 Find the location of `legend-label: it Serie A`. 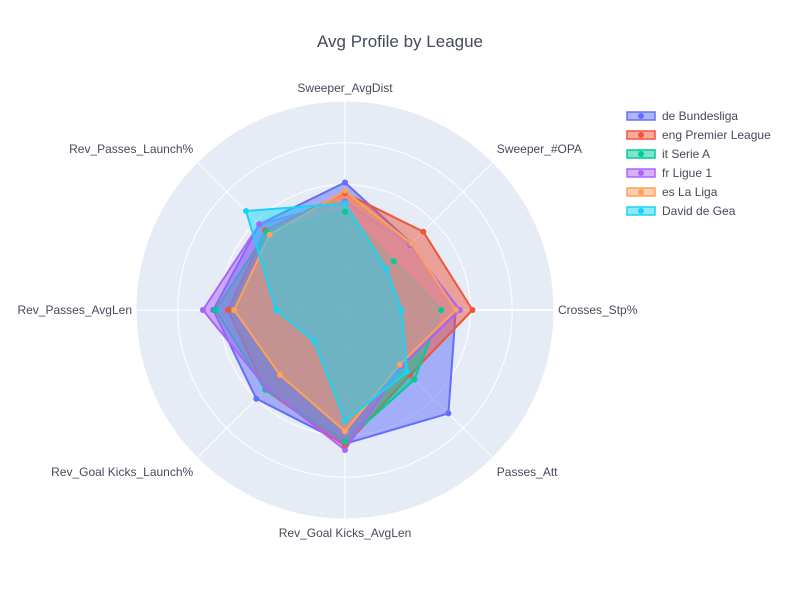

legend-label: it Serie A is located at coordinates (686, 153).